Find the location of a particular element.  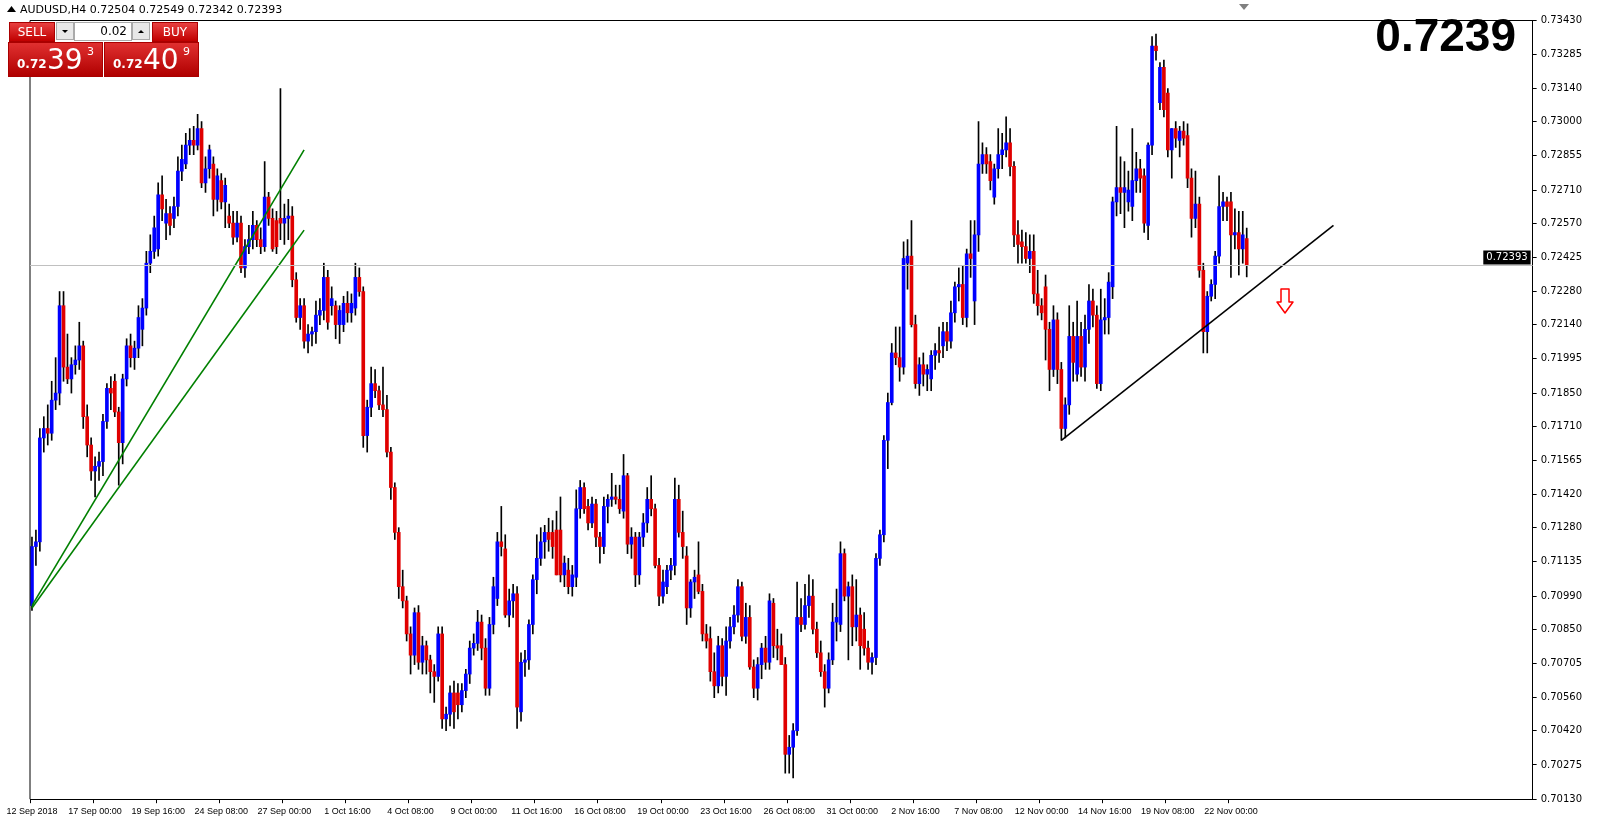

y-tick-label: 0.71565 is located at coordinates (1561, 459).